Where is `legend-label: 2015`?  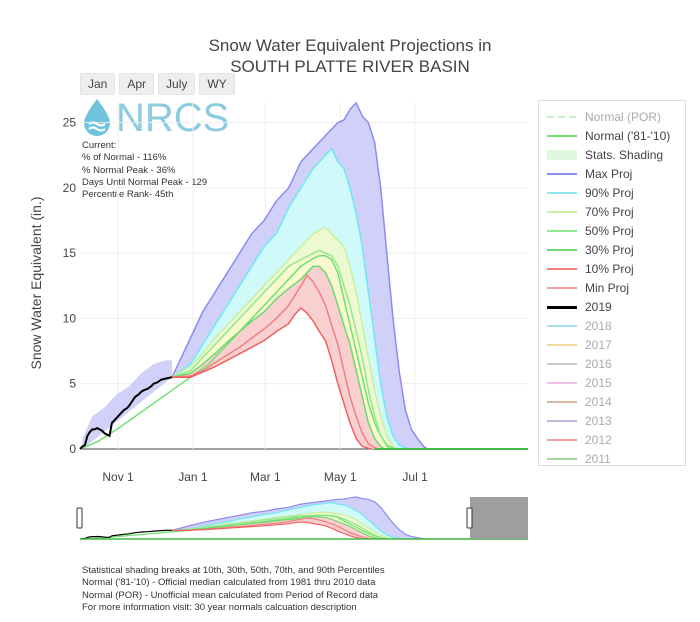 legend-label: 2015 is located at coordinates (598, 383).